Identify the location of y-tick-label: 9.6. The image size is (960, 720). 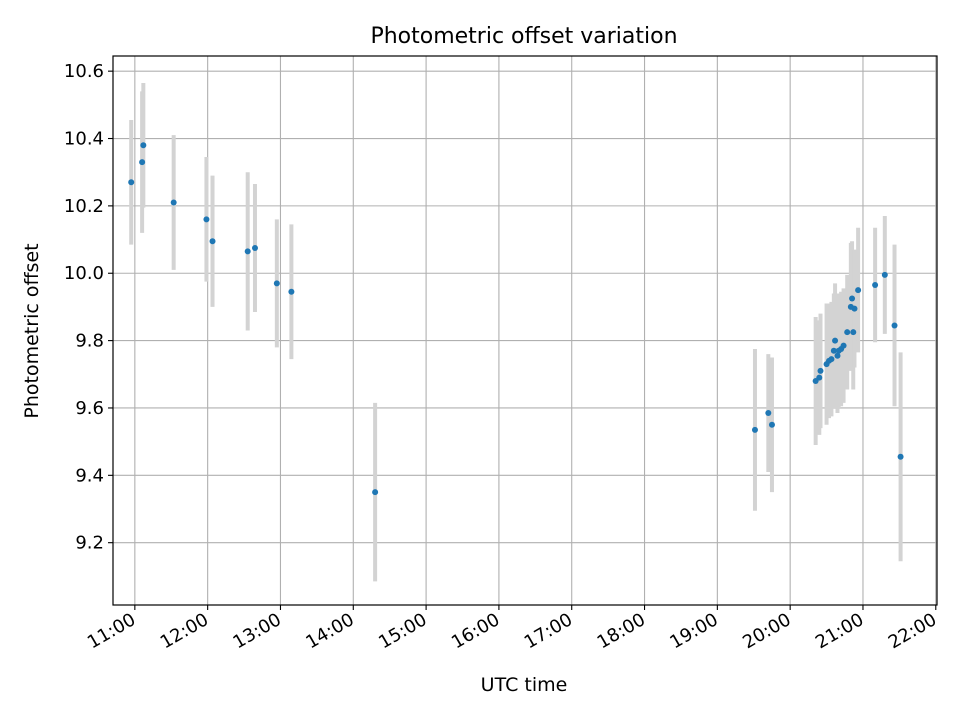
(89, 408).